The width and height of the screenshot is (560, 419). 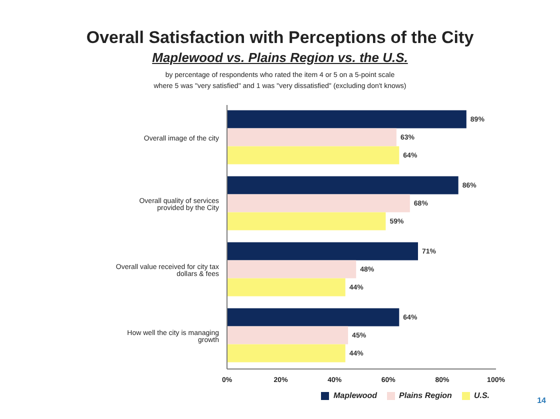 I want to click on legend-label: U.S., so click(x=482, y=395).